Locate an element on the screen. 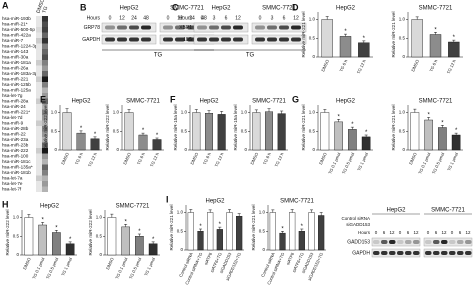  row-label: hsa-miR-125a is located at coordinates (16, 89).